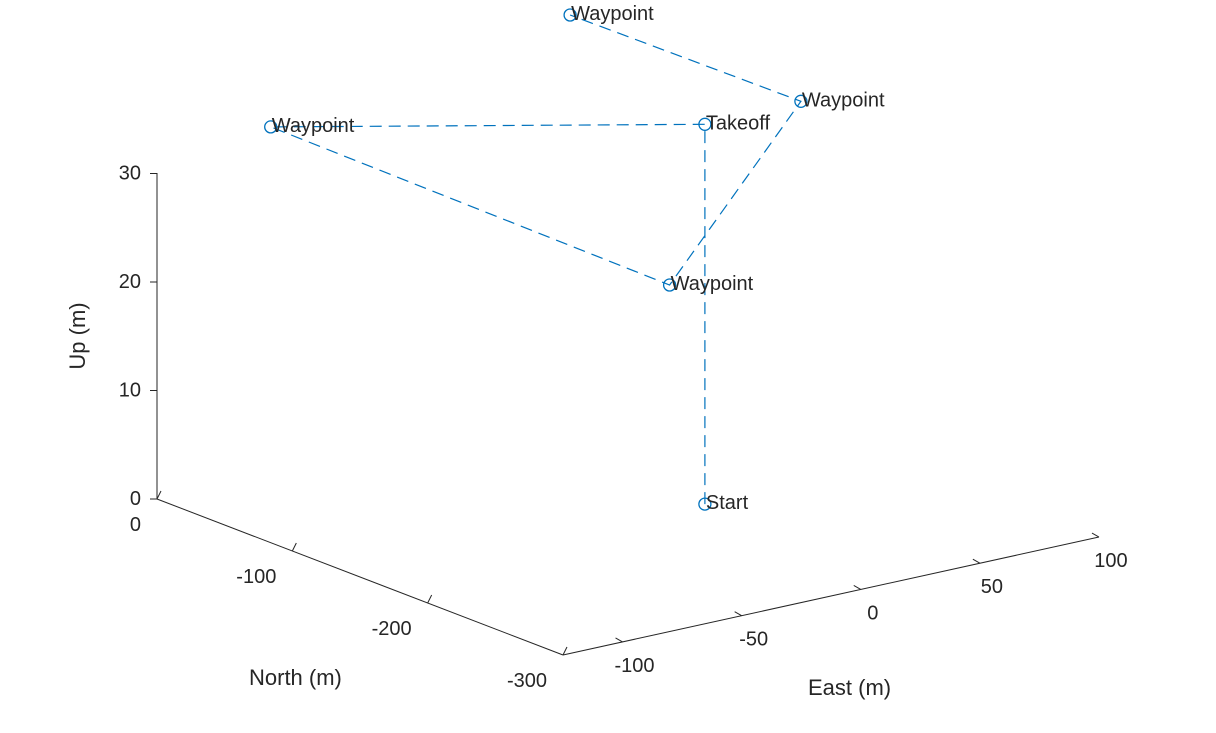 This screenshot has height=733, width=1216. What do you see at coordinates (831, 596) in the screenshot?
I see `east-axis-line` at bounding box center [831, 596].